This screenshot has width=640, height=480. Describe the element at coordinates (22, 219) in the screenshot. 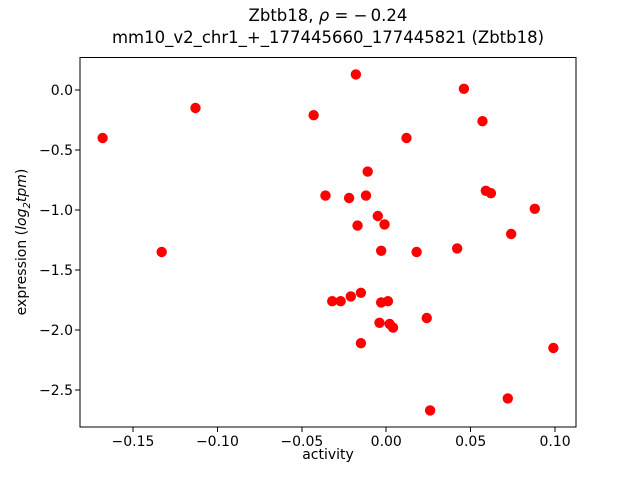

I see `ylabel-log: log` at that location.